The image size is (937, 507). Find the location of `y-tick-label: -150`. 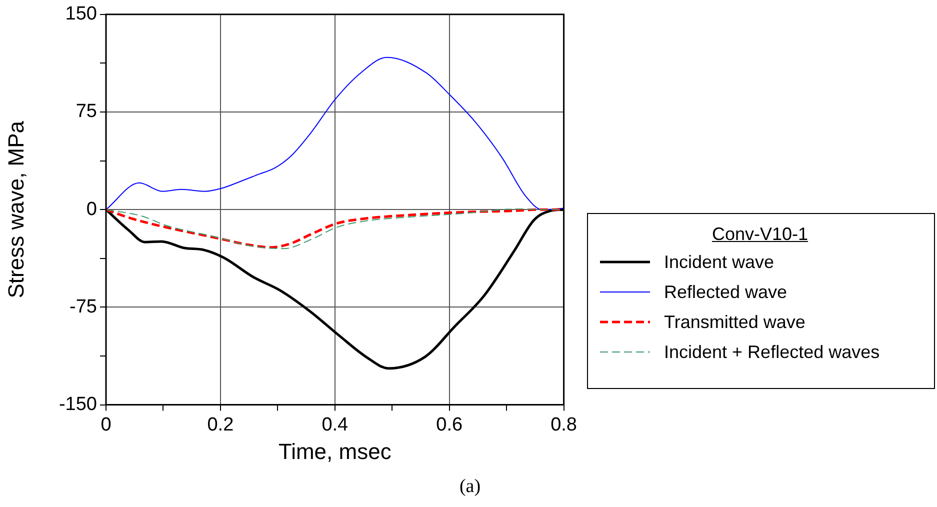

y-tick-label: -150 is located at coordinates (77, 405).